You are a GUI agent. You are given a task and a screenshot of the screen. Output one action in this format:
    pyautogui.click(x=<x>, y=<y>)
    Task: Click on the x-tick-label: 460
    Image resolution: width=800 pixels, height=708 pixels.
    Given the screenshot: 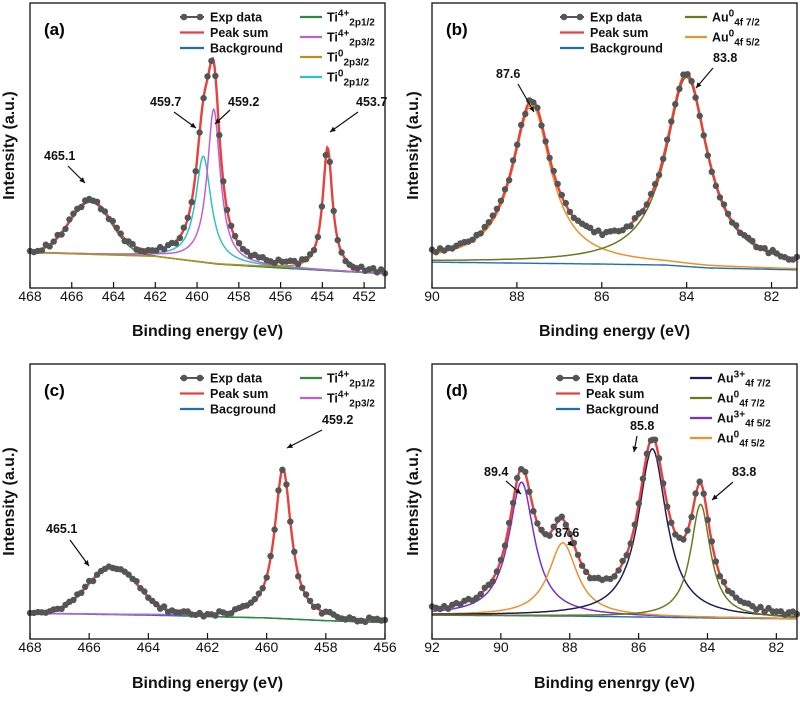 What is the action you would take?
    pyautogui.click(x=267, y=647)
    